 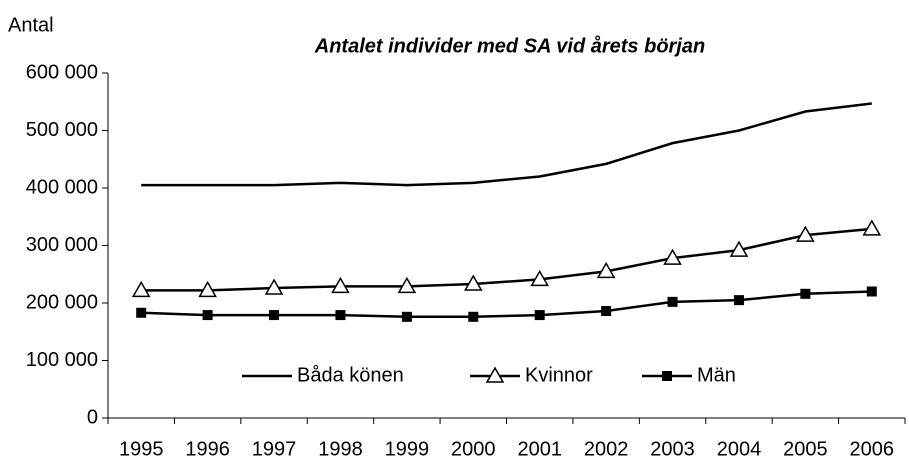 I want to click on y-tick-label: 500 000, so click(x=62, y=130).